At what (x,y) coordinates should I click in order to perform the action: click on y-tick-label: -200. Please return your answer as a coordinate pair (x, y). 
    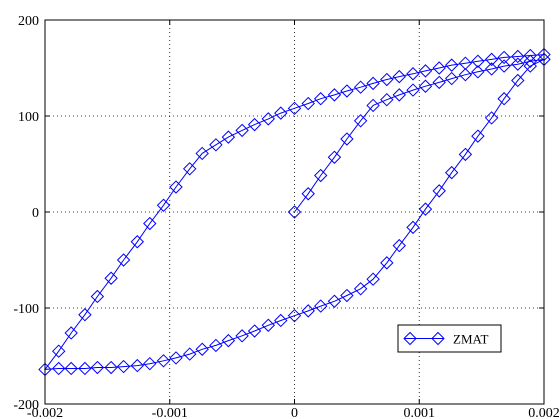
    Looking at the image, I should click on (26, 405).